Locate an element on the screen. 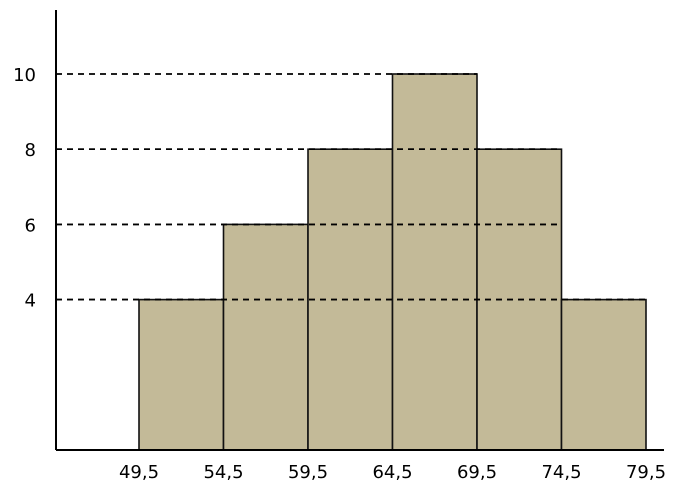 Image resolution: width=682 pixels, height=489 pixels. x-tick-label-7: 79,5 is located at coordinates (646, 472).